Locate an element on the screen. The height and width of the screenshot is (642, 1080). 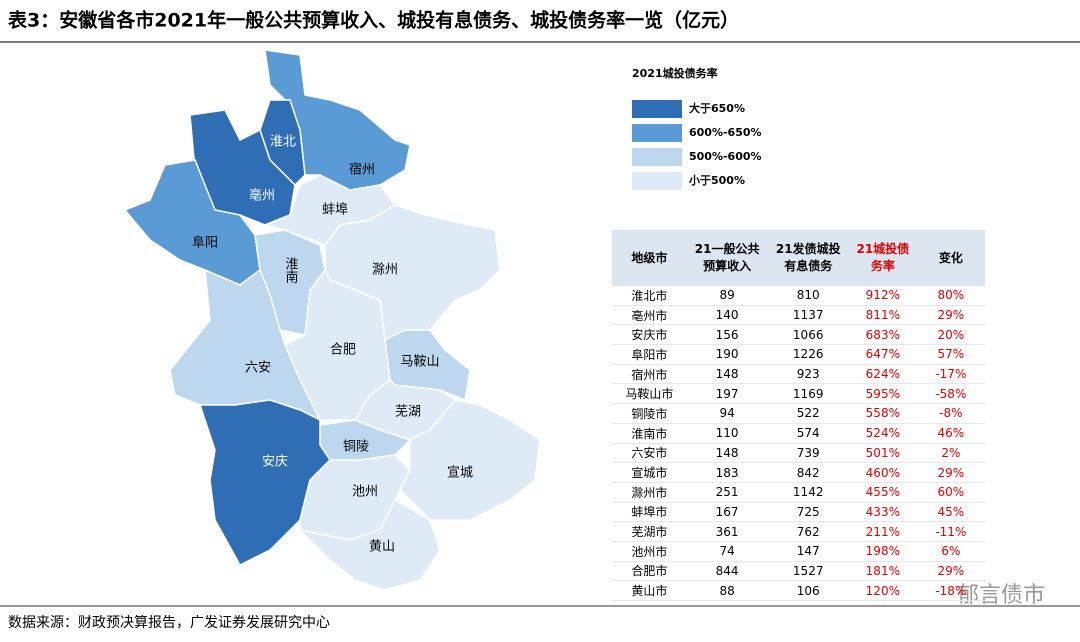
table-cell: 1169 is located at coordinates (808, 394).